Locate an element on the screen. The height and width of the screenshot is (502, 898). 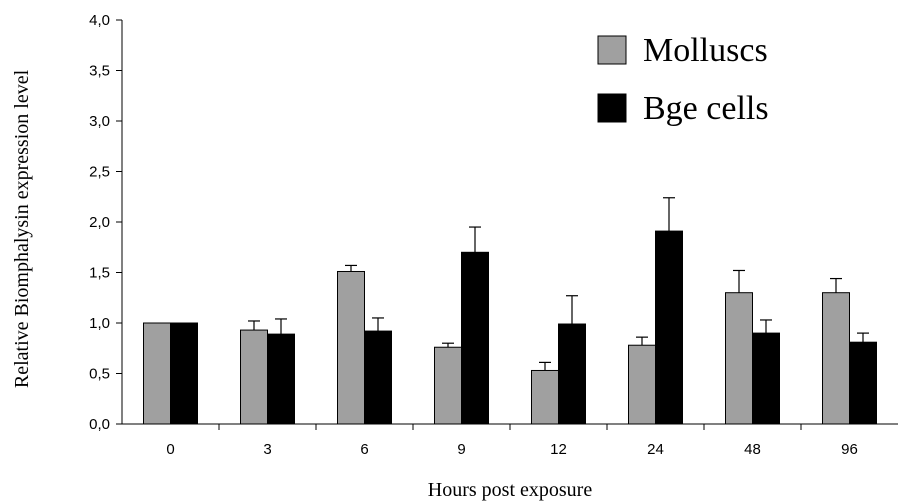
x-tick-label: 6 is located at coordinates (364, 449).